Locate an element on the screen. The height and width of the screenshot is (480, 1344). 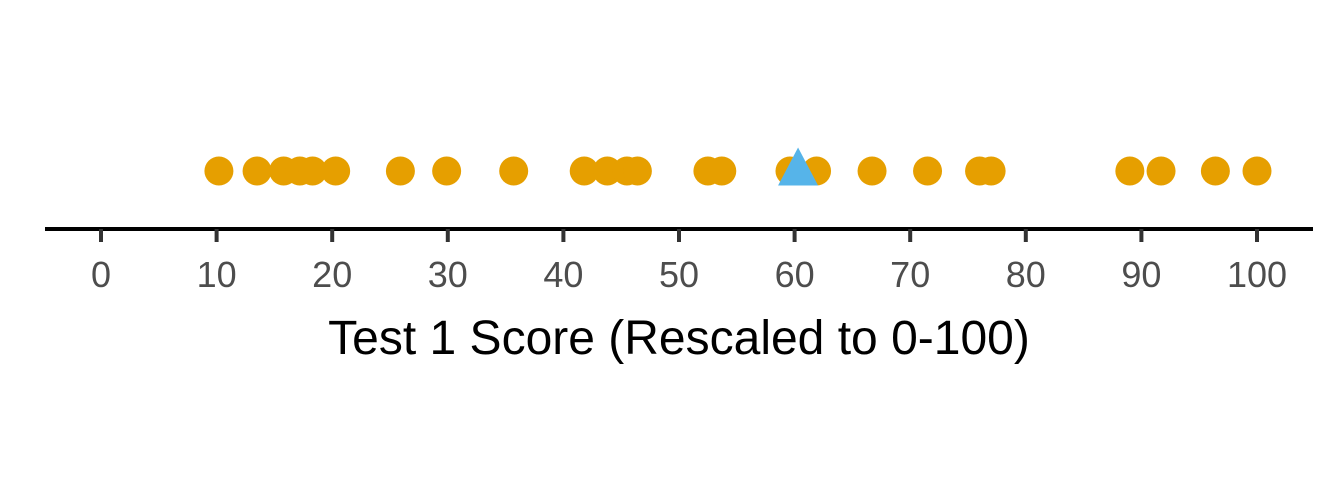
x-axis-title: Test 1 Score (Rescaled to 0-100) is located at coordinates (679, 338).